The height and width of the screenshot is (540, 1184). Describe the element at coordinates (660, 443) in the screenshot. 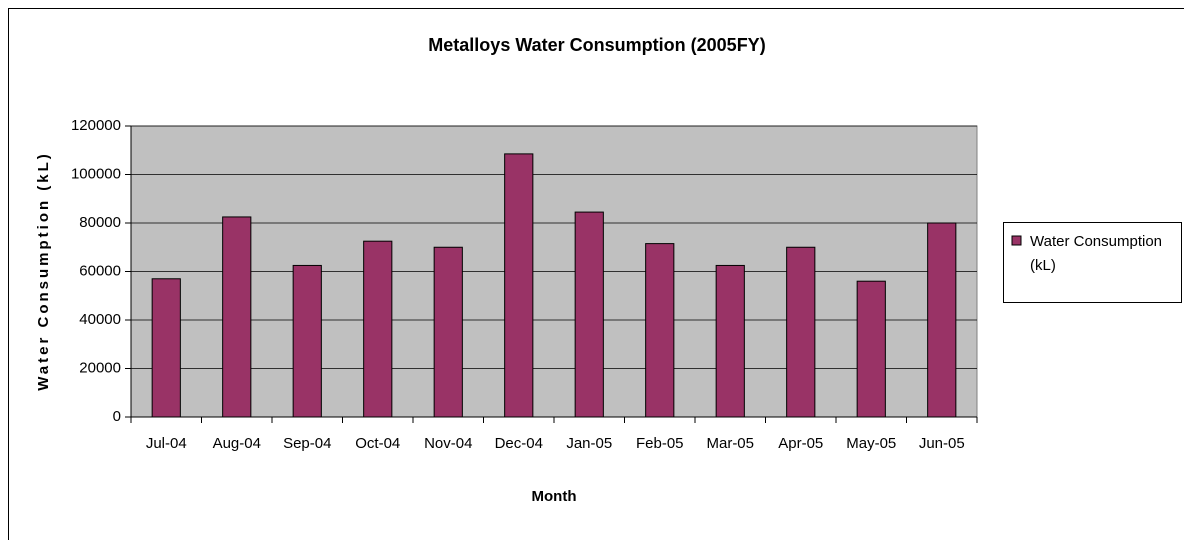

I see `x-tick-label: Feb-05` at that location.